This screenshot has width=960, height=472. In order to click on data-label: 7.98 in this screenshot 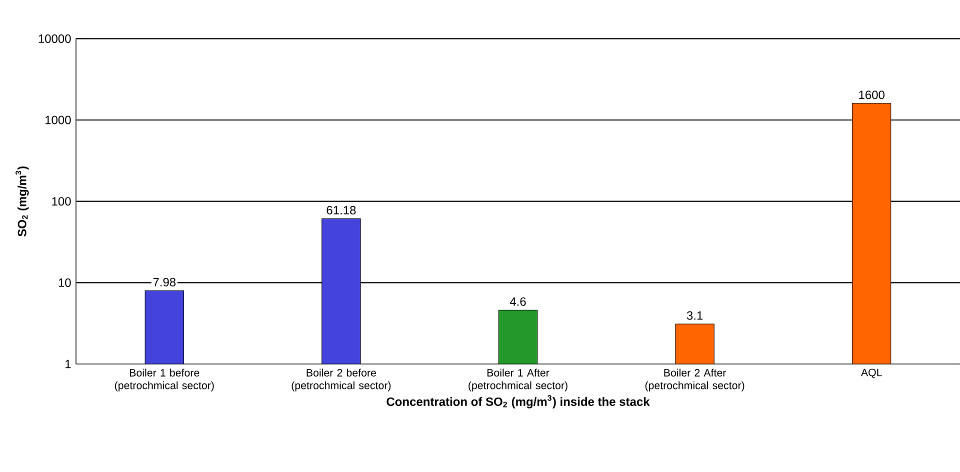, I will do `click(164, 282)`.